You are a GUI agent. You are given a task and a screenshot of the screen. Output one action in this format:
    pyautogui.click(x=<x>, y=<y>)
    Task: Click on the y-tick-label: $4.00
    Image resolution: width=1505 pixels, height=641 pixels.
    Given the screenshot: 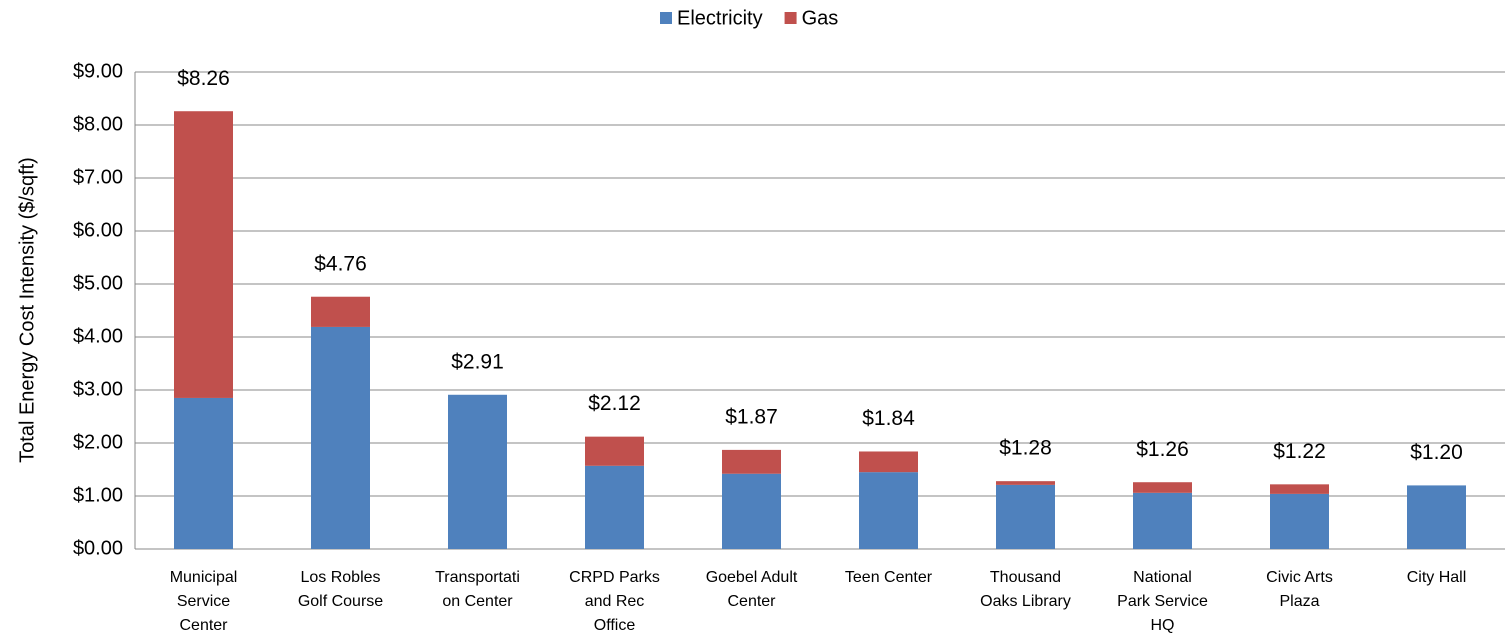 What is the action you would take?
    pyautogui.click(x=98, y=336)
    